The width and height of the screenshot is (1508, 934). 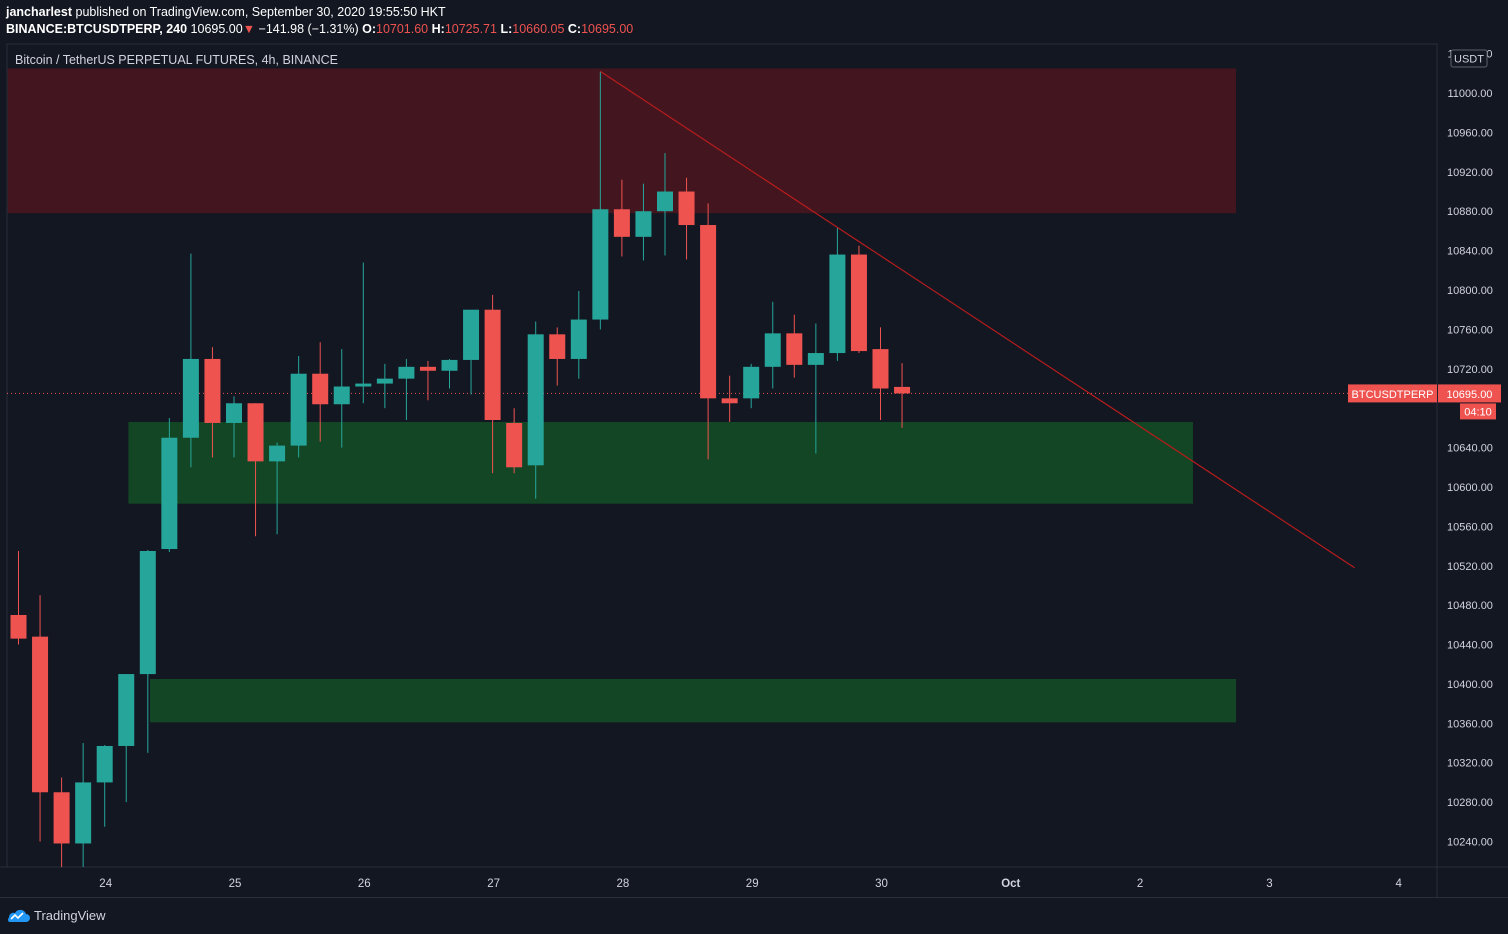 I want to click on x-tick-label: 29, so click(x=752, y=884).